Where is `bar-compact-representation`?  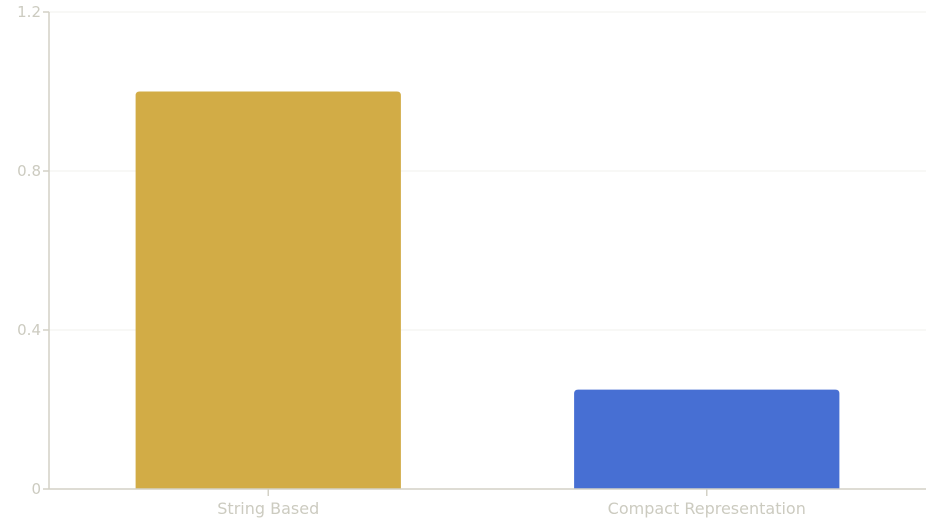
bar-compact-representation is located at coordinates (707, 439).